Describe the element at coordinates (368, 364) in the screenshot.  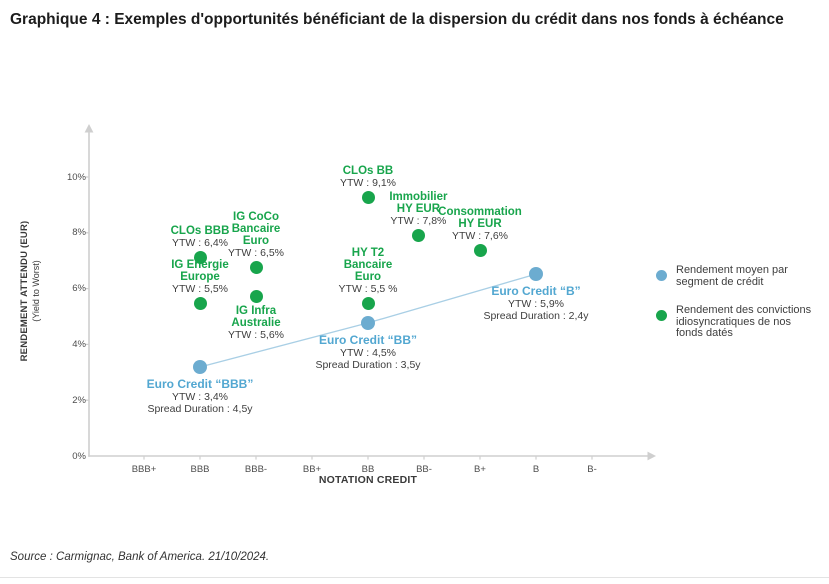
I see `point-spread-duration-label: Spread Duration : 3,5y` at that location.